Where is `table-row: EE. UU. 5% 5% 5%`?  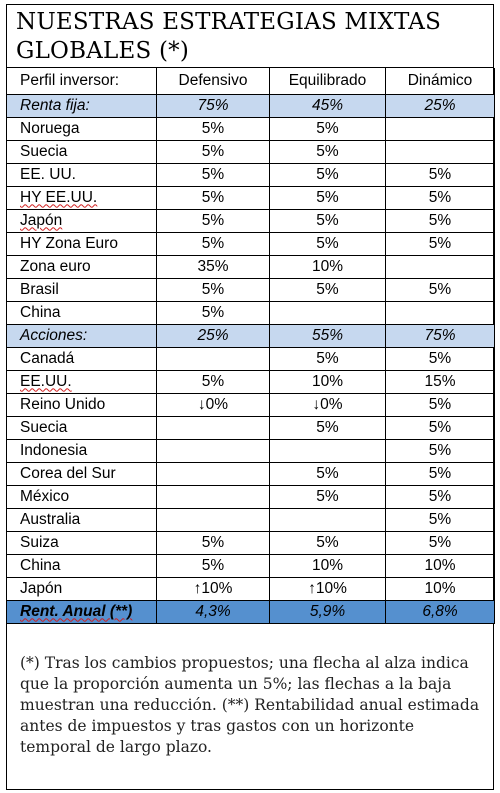
table-row: EE. UU. 5% 5% 5% is located at coordinates (250, 175).